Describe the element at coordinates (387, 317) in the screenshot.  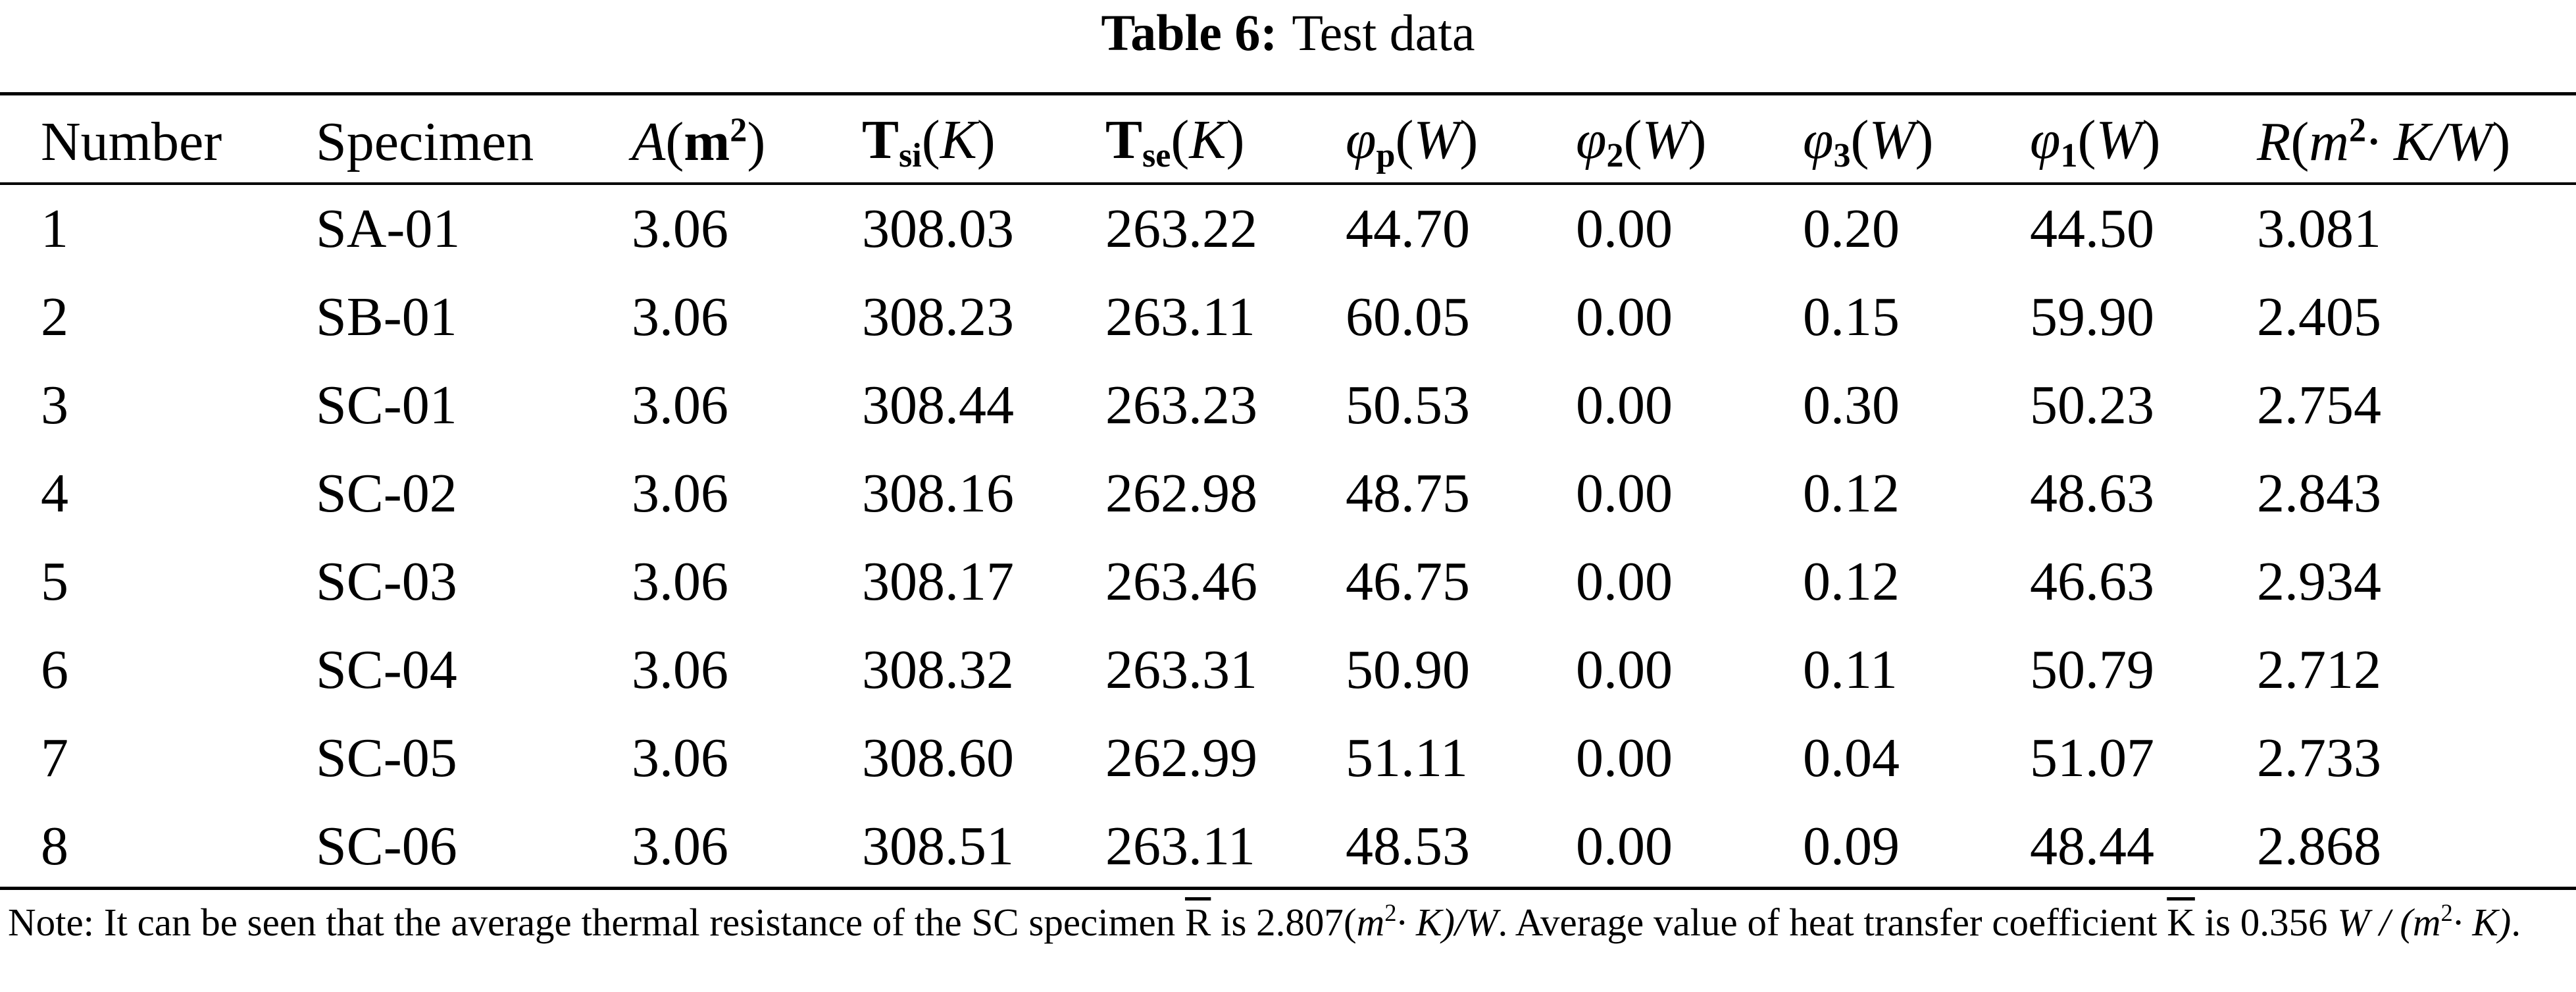
I see `cell-specimen: SB-01` at that location.